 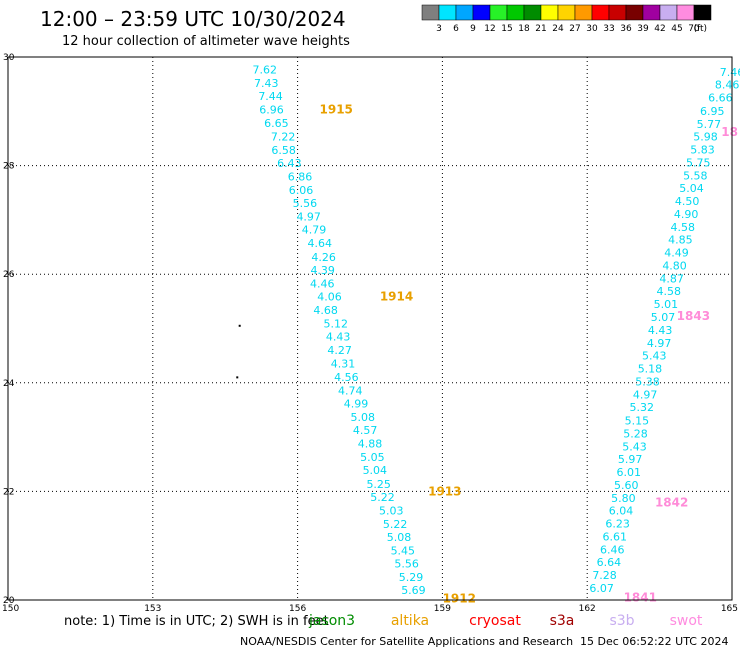 What do you see at coordinates (442, 609) in the screenshot?
I see `x-tick-label: 159` at bounding box center [442, 609].